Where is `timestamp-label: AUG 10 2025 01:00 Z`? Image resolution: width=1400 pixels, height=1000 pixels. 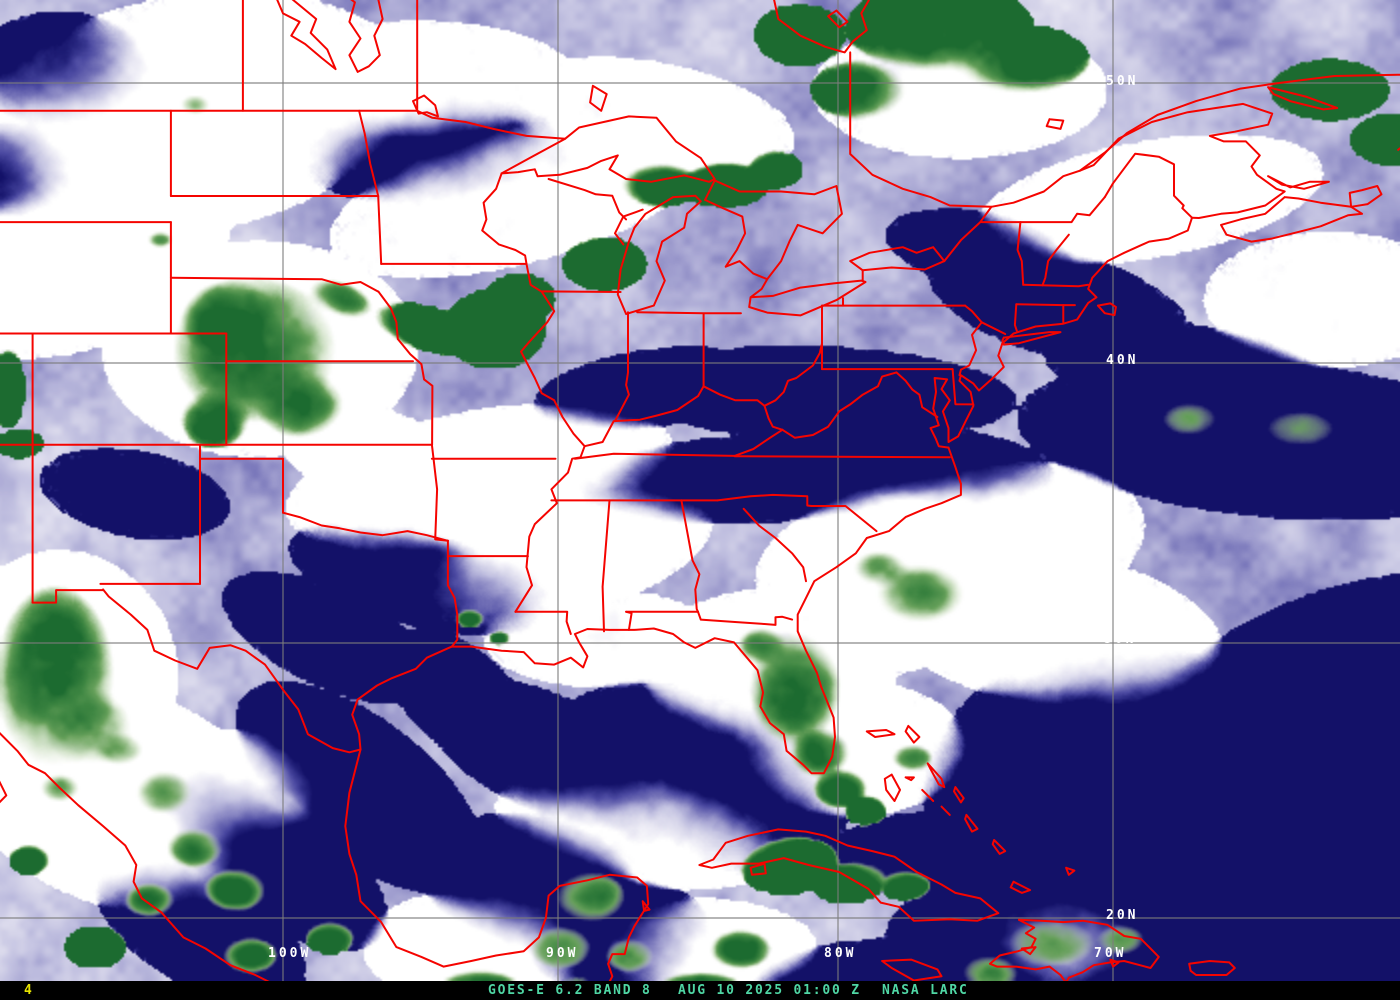
timestamp-label: AUG 10 2025 01:00 Z is located at coordinates (769, 990).